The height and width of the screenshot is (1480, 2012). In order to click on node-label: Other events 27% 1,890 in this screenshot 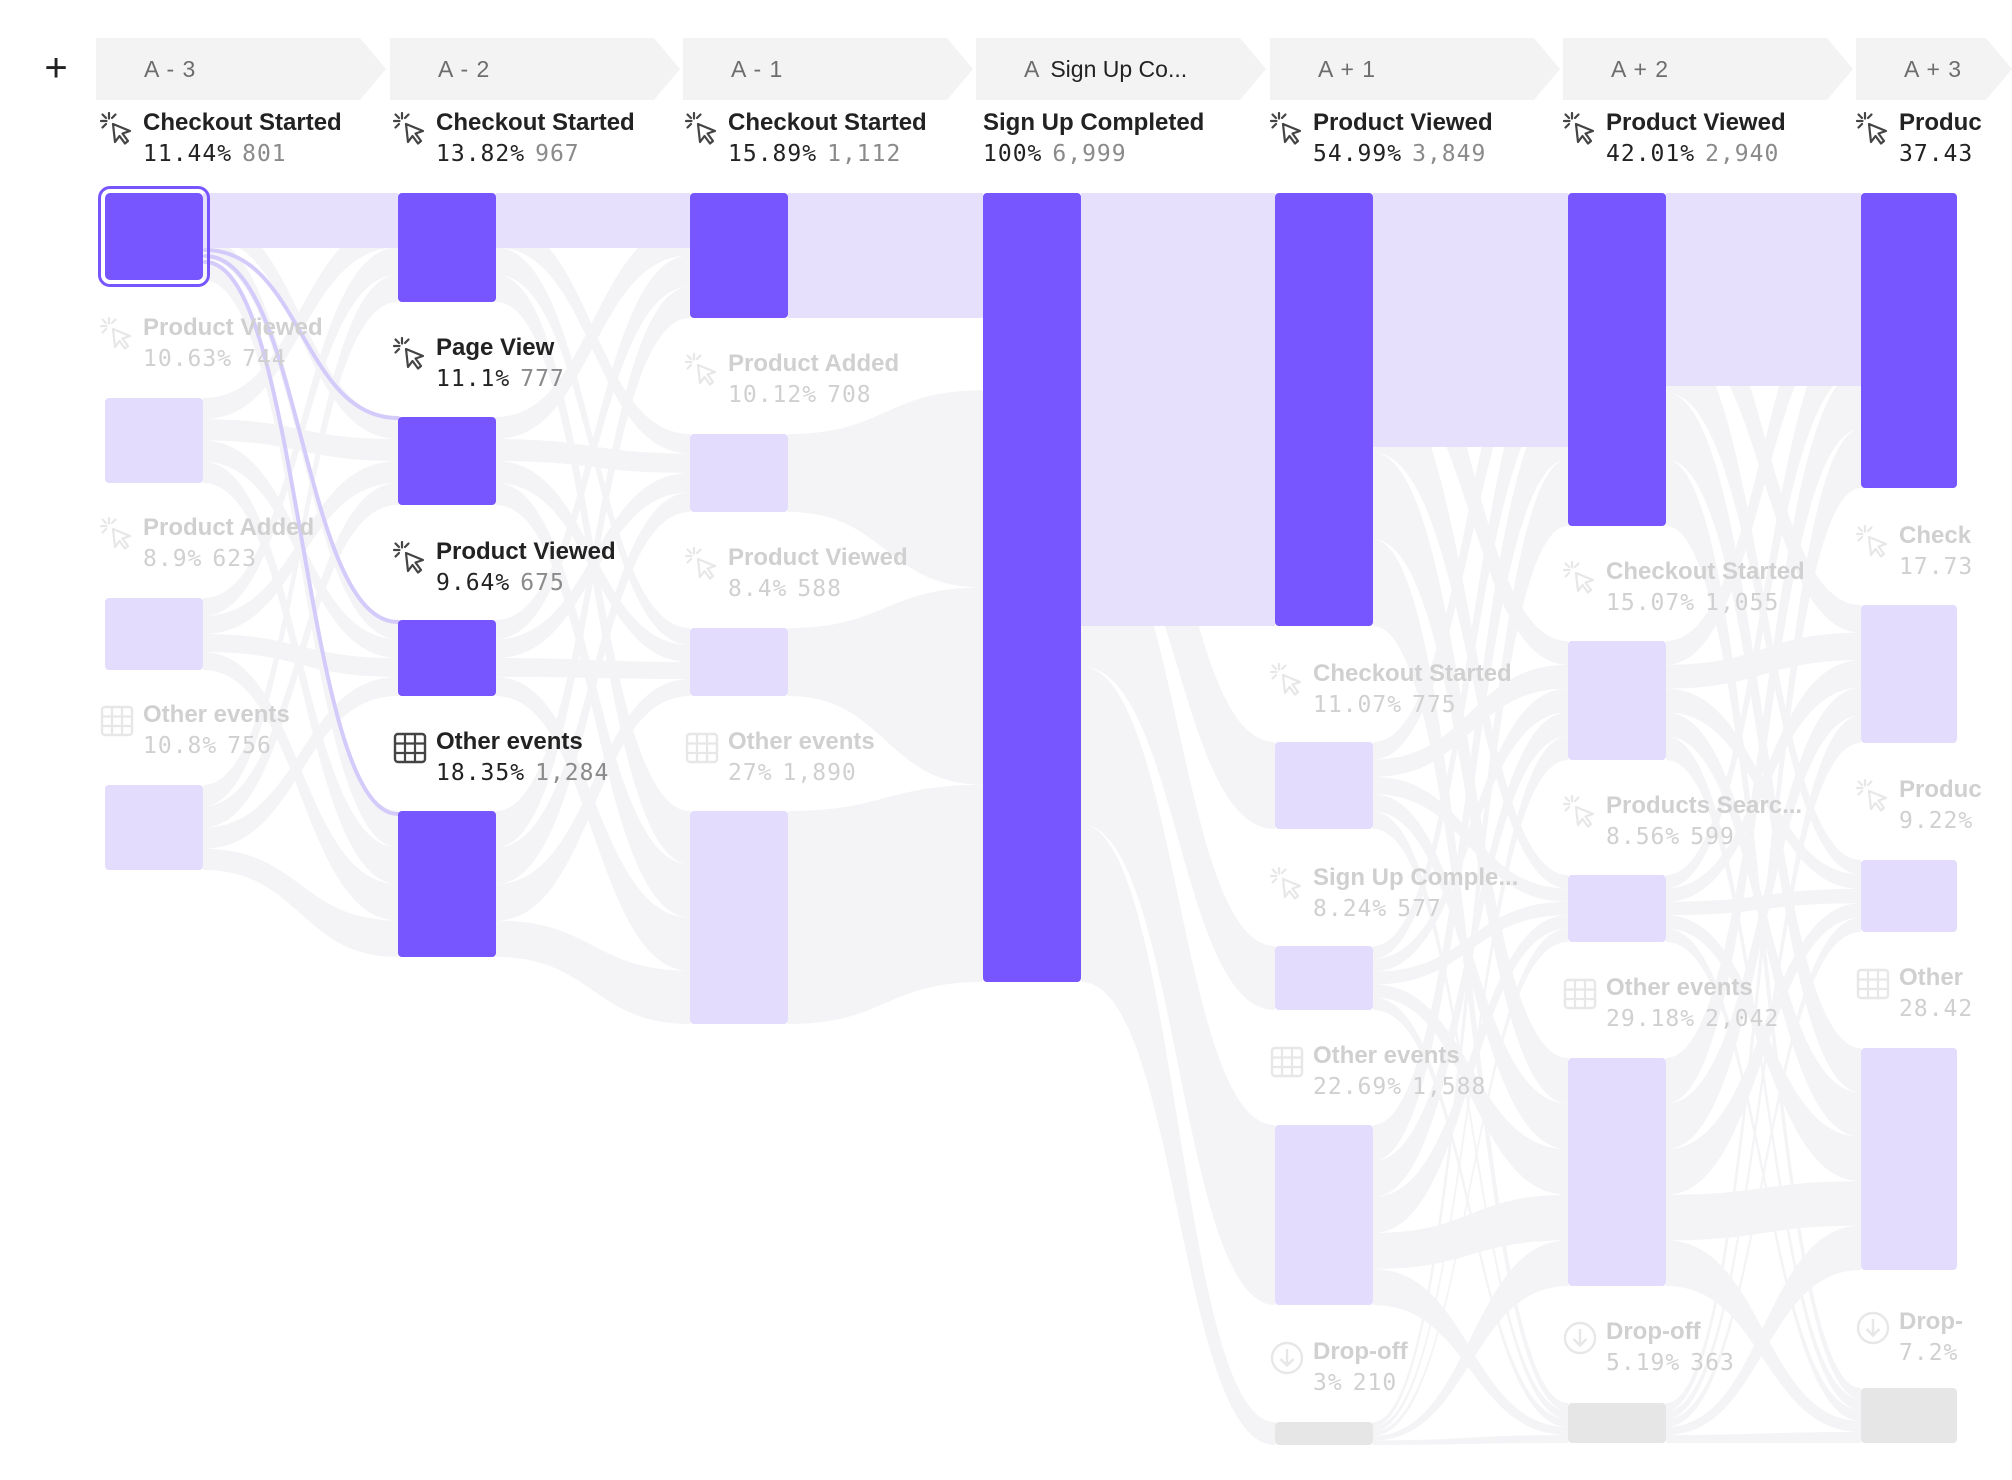, I will do `click(824, 762)`.